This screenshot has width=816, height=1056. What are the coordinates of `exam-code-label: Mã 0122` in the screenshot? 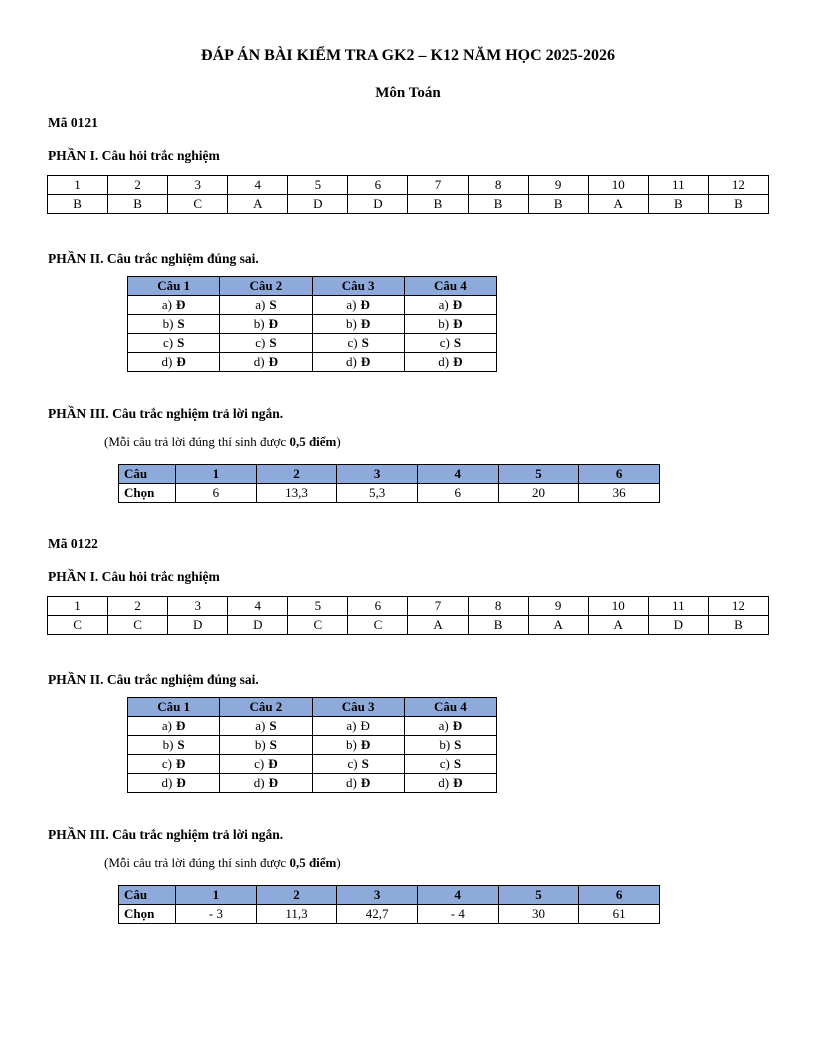 It's located at (73, 543).